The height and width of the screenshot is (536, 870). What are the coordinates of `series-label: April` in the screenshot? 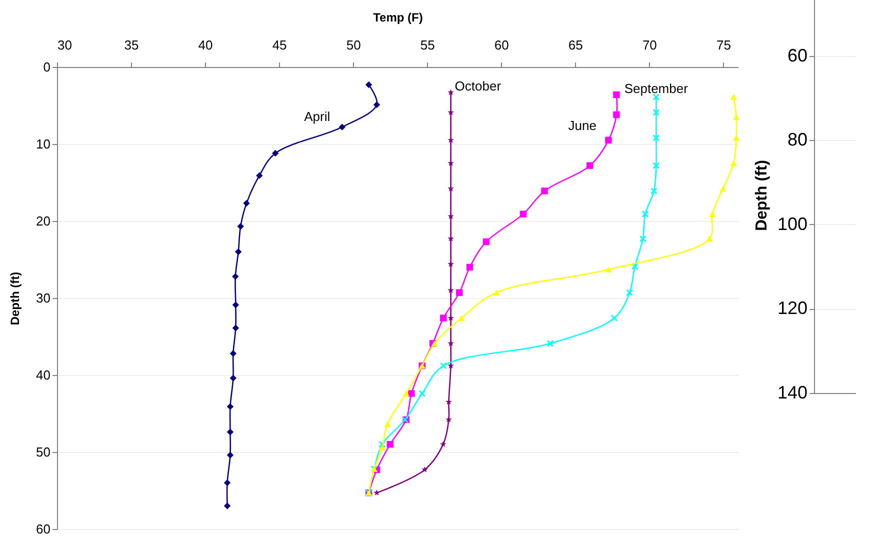 It's located at (317, 116).